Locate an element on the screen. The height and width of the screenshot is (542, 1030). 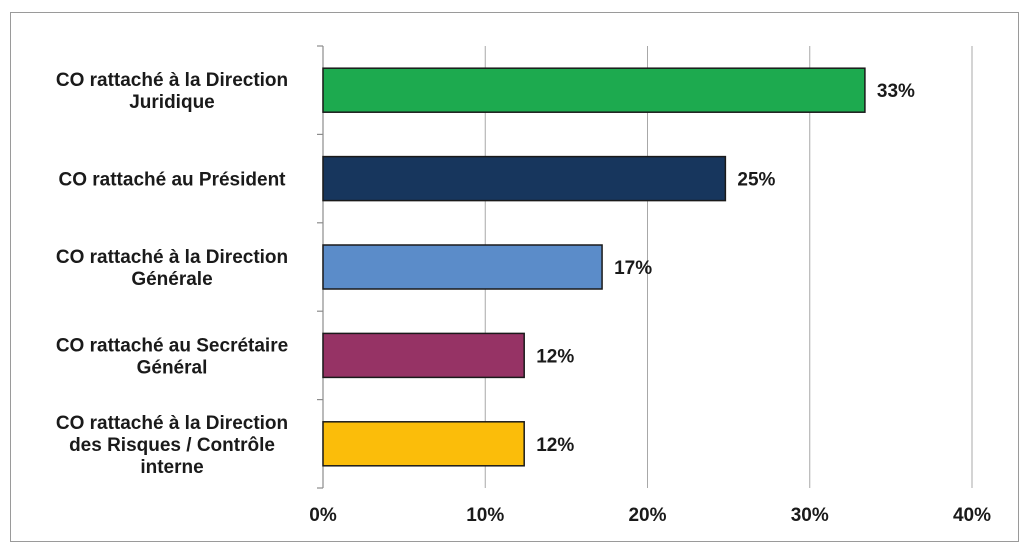
category-label-line: des Risques / Contrôle is located at coordinates (172, 445).